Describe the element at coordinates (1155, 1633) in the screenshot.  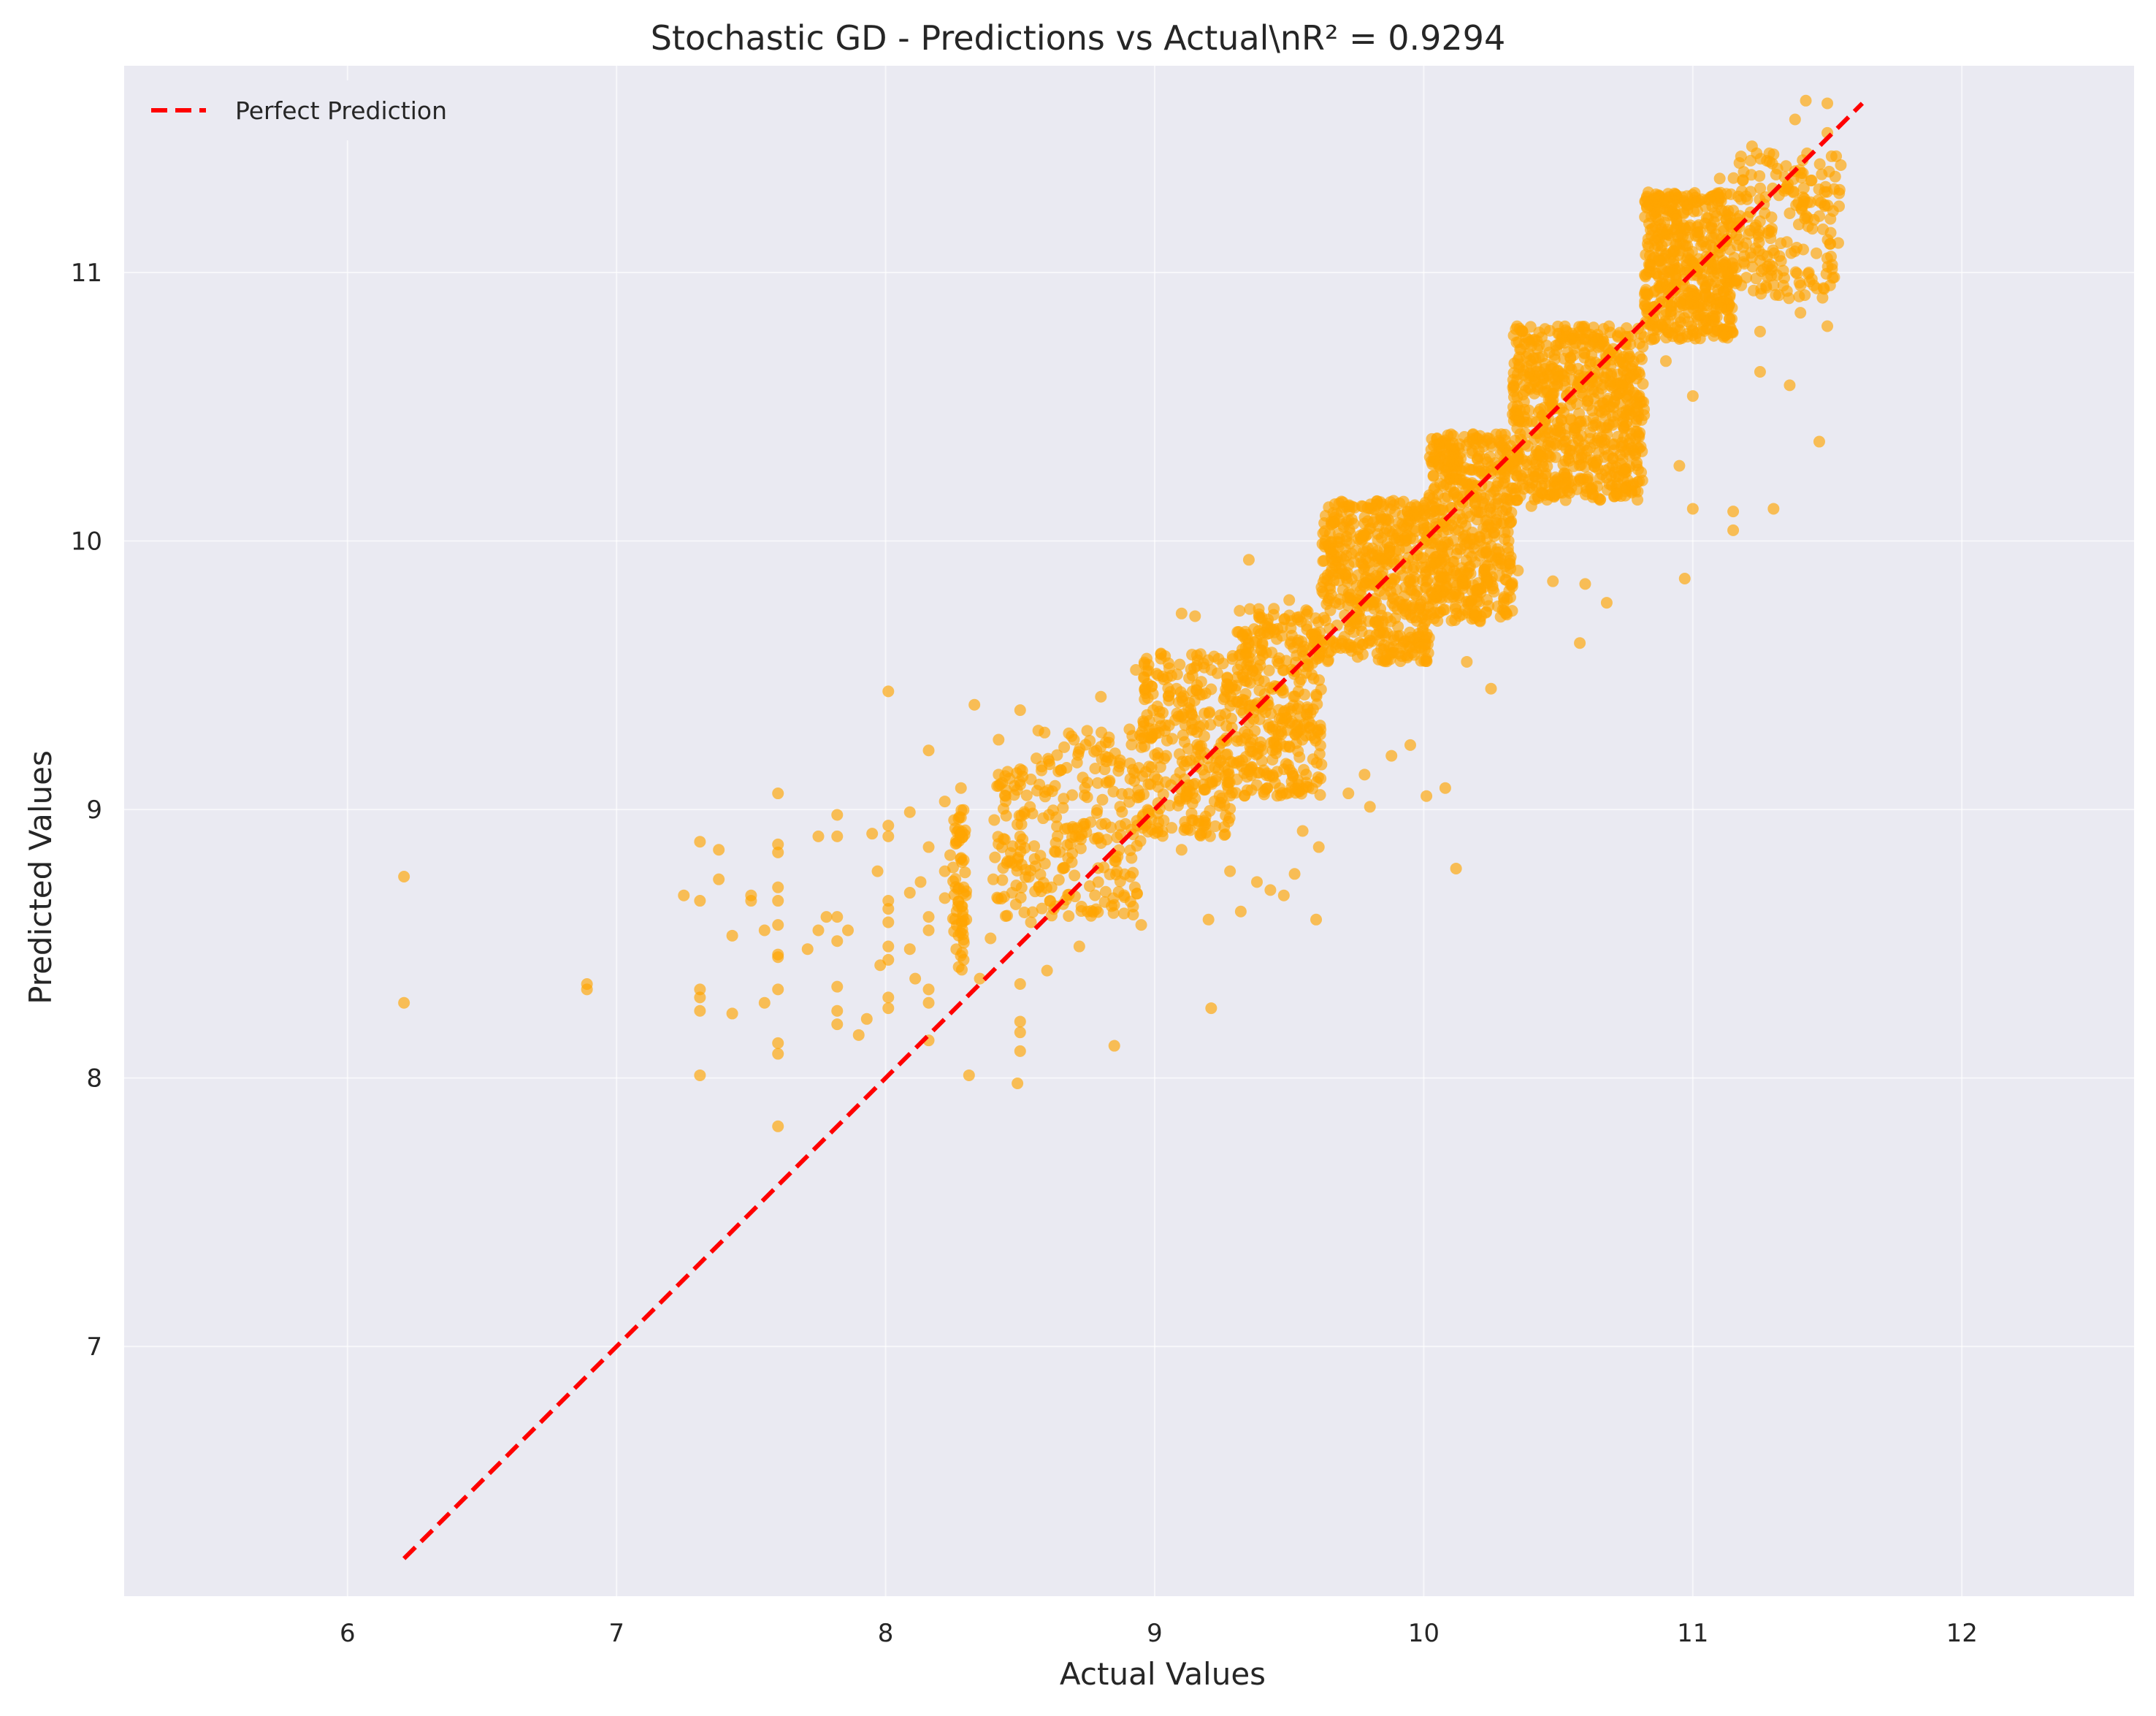
I see `x-tick-label: 9` at that location.